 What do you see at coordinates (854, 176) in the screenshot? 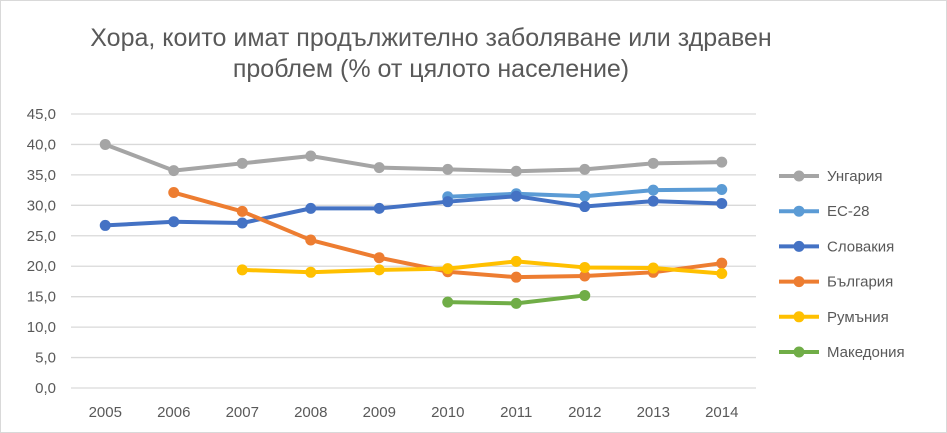
I see `legend-label: Унгария` at bounding box center [854, 176].